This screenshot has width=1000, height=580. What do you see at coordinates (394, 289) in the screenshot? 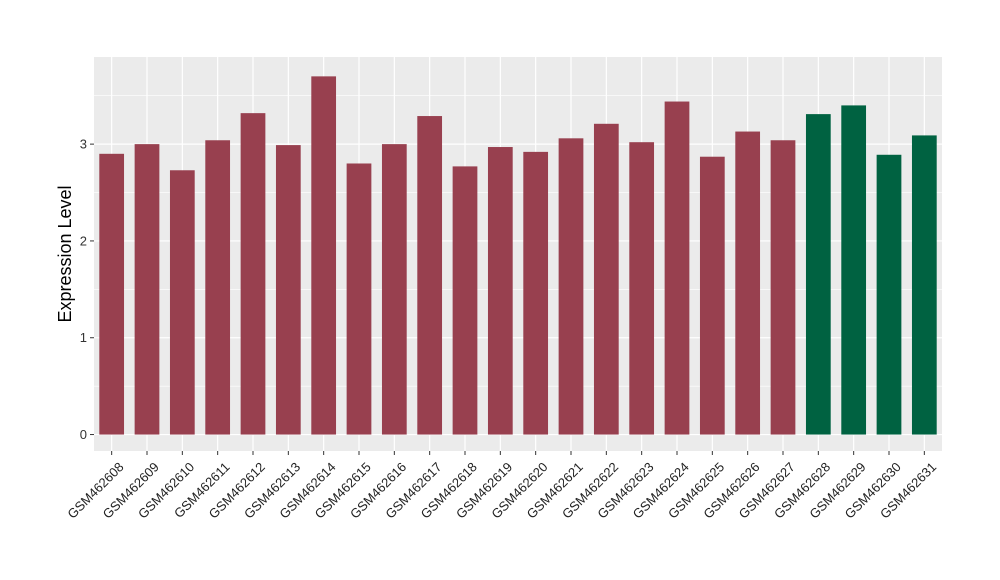
I see `bar-GSM462616` at bounding box center [394, 289].